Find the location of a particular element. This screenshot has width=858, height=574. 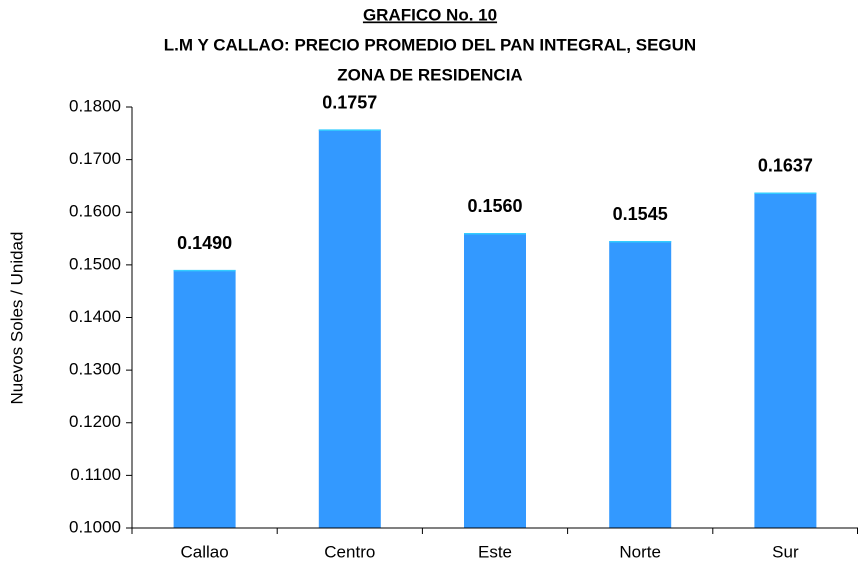

y-tick-label: 0.1200 is located at coordinates (95, 421).